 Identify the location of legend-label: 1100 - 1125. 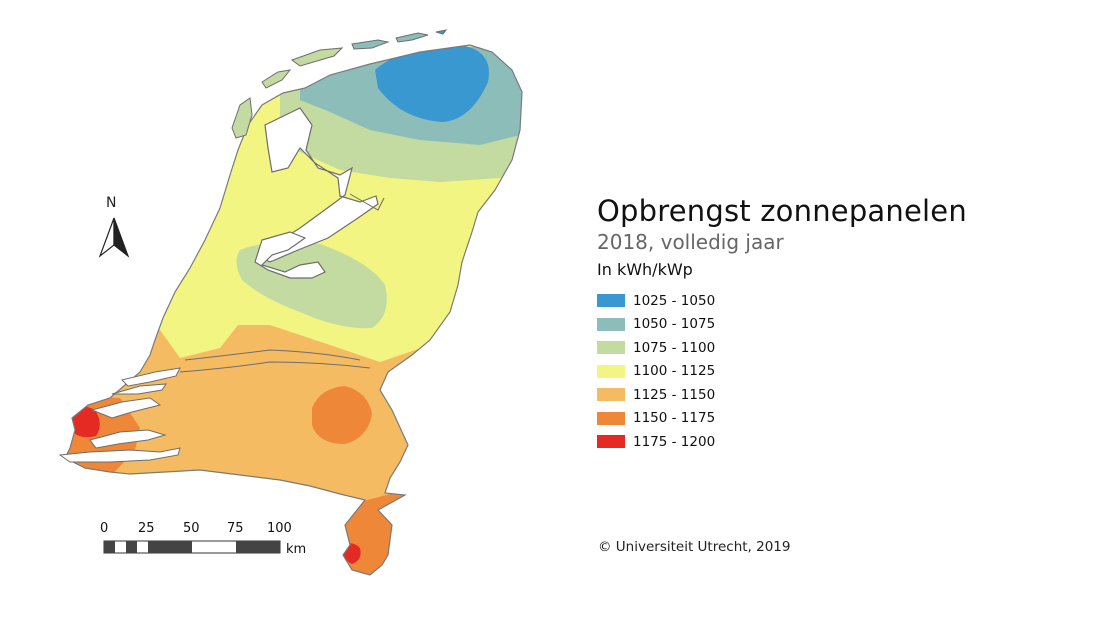
(674, 371).